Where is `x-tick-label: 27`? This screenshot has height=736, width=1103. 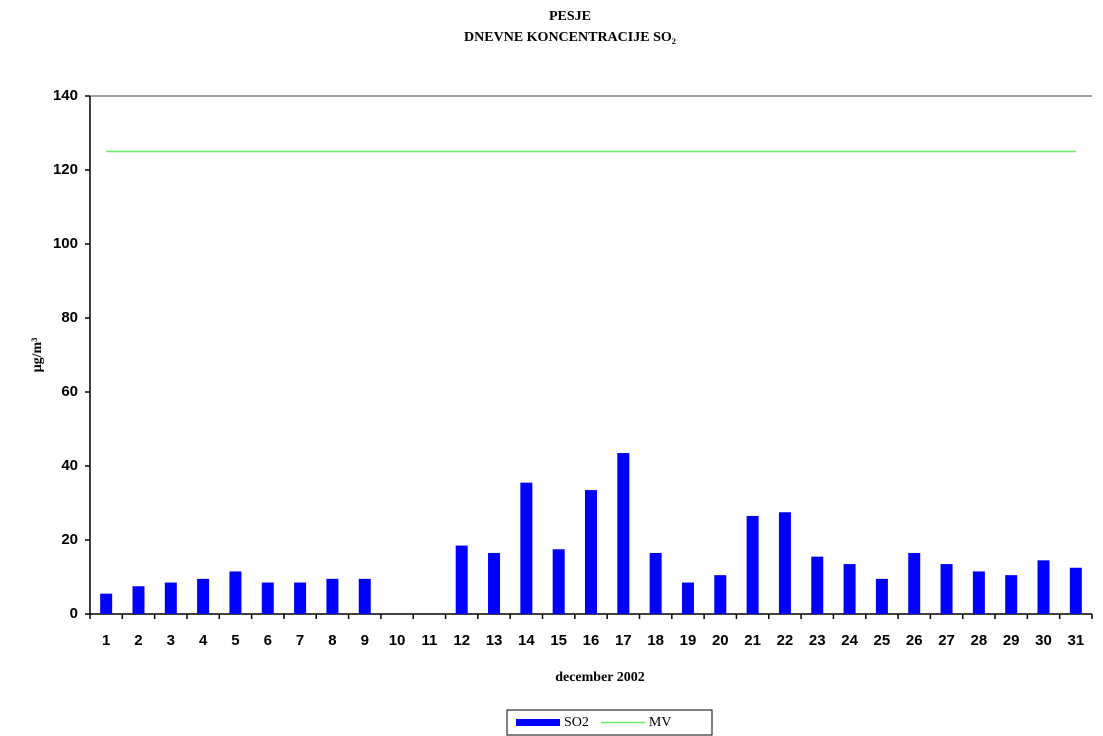
x-tick-label: 27 is located at coordinates (946, 640).